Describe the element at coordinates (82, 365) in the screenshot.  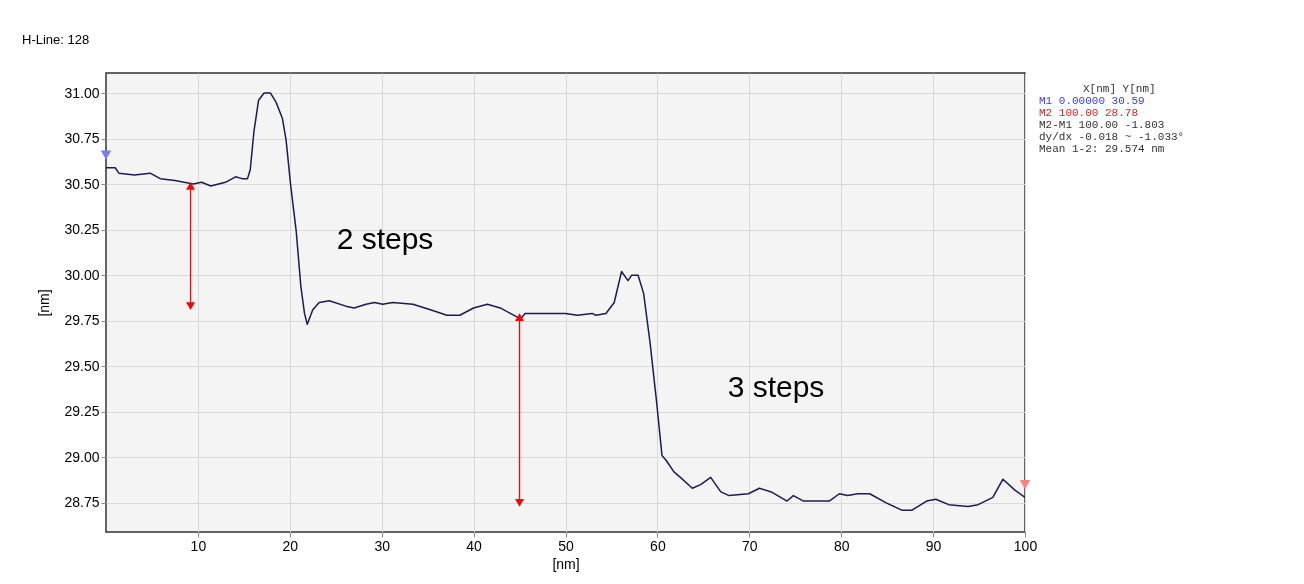
I see `y-tick-label: 29.50` at that location.